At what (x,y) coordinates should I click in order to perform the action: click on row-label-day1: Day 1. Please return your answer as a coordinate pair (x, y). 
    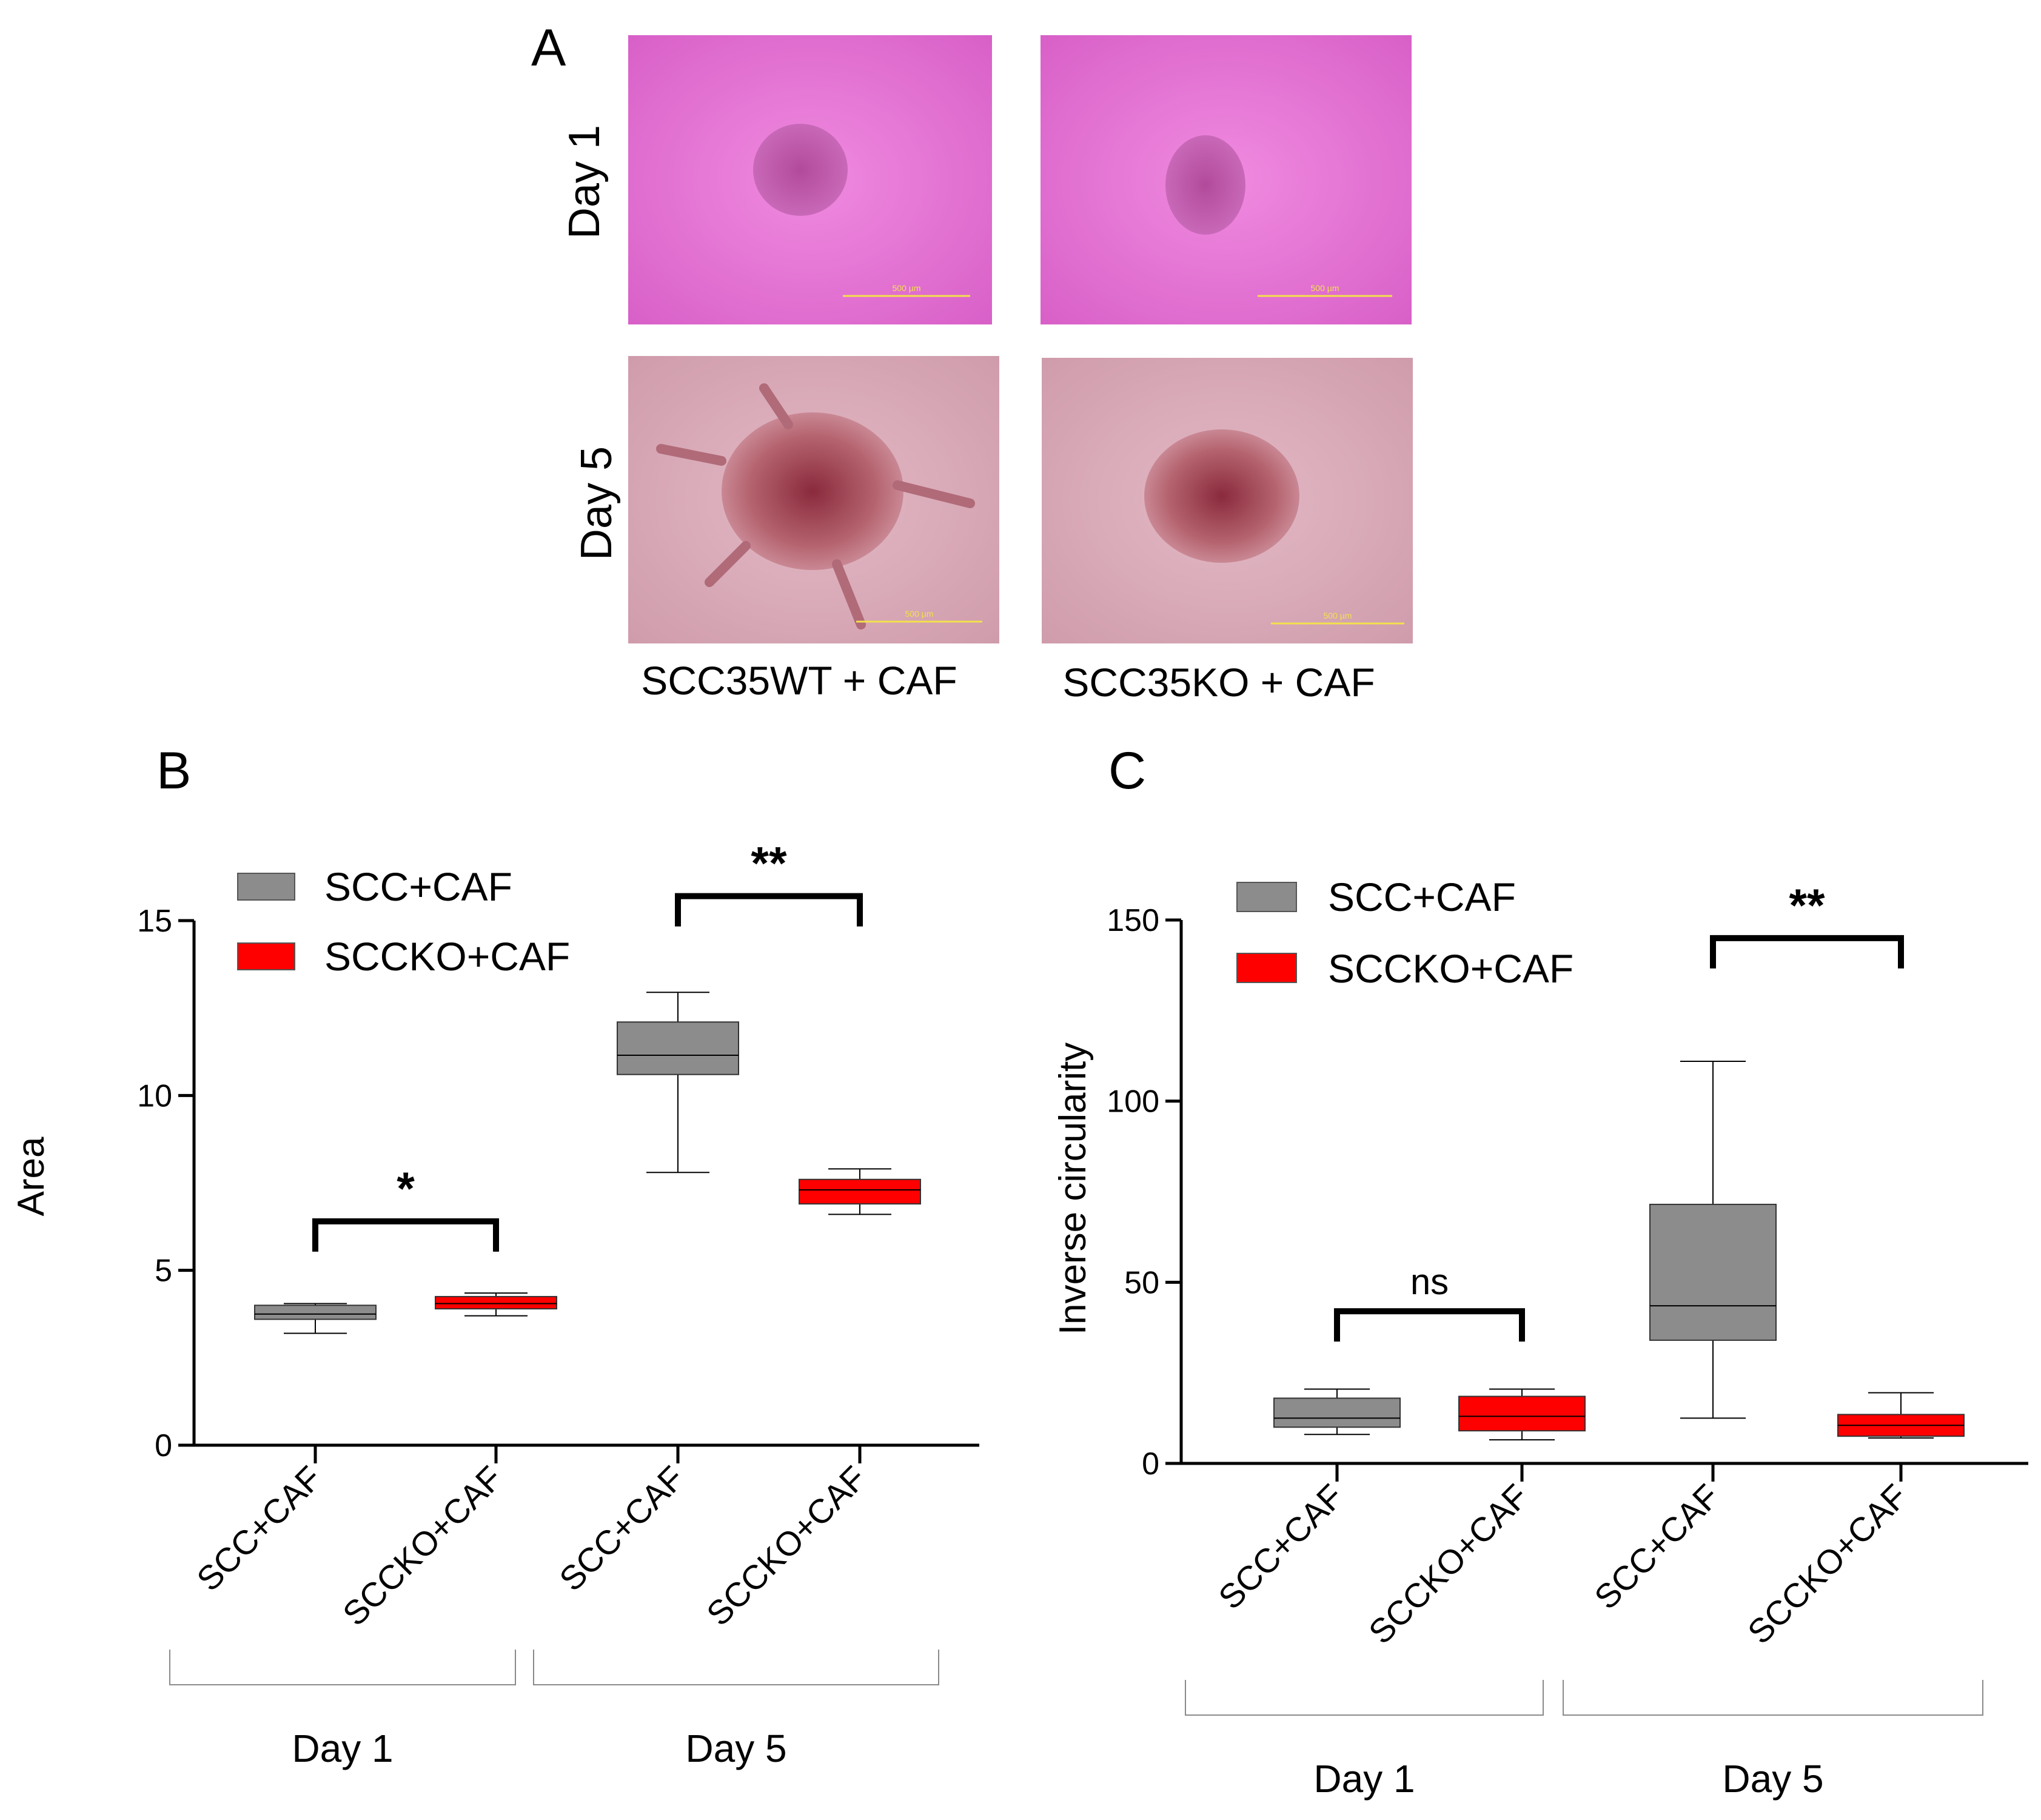
    Looking at the image, I should click on (584, 182).